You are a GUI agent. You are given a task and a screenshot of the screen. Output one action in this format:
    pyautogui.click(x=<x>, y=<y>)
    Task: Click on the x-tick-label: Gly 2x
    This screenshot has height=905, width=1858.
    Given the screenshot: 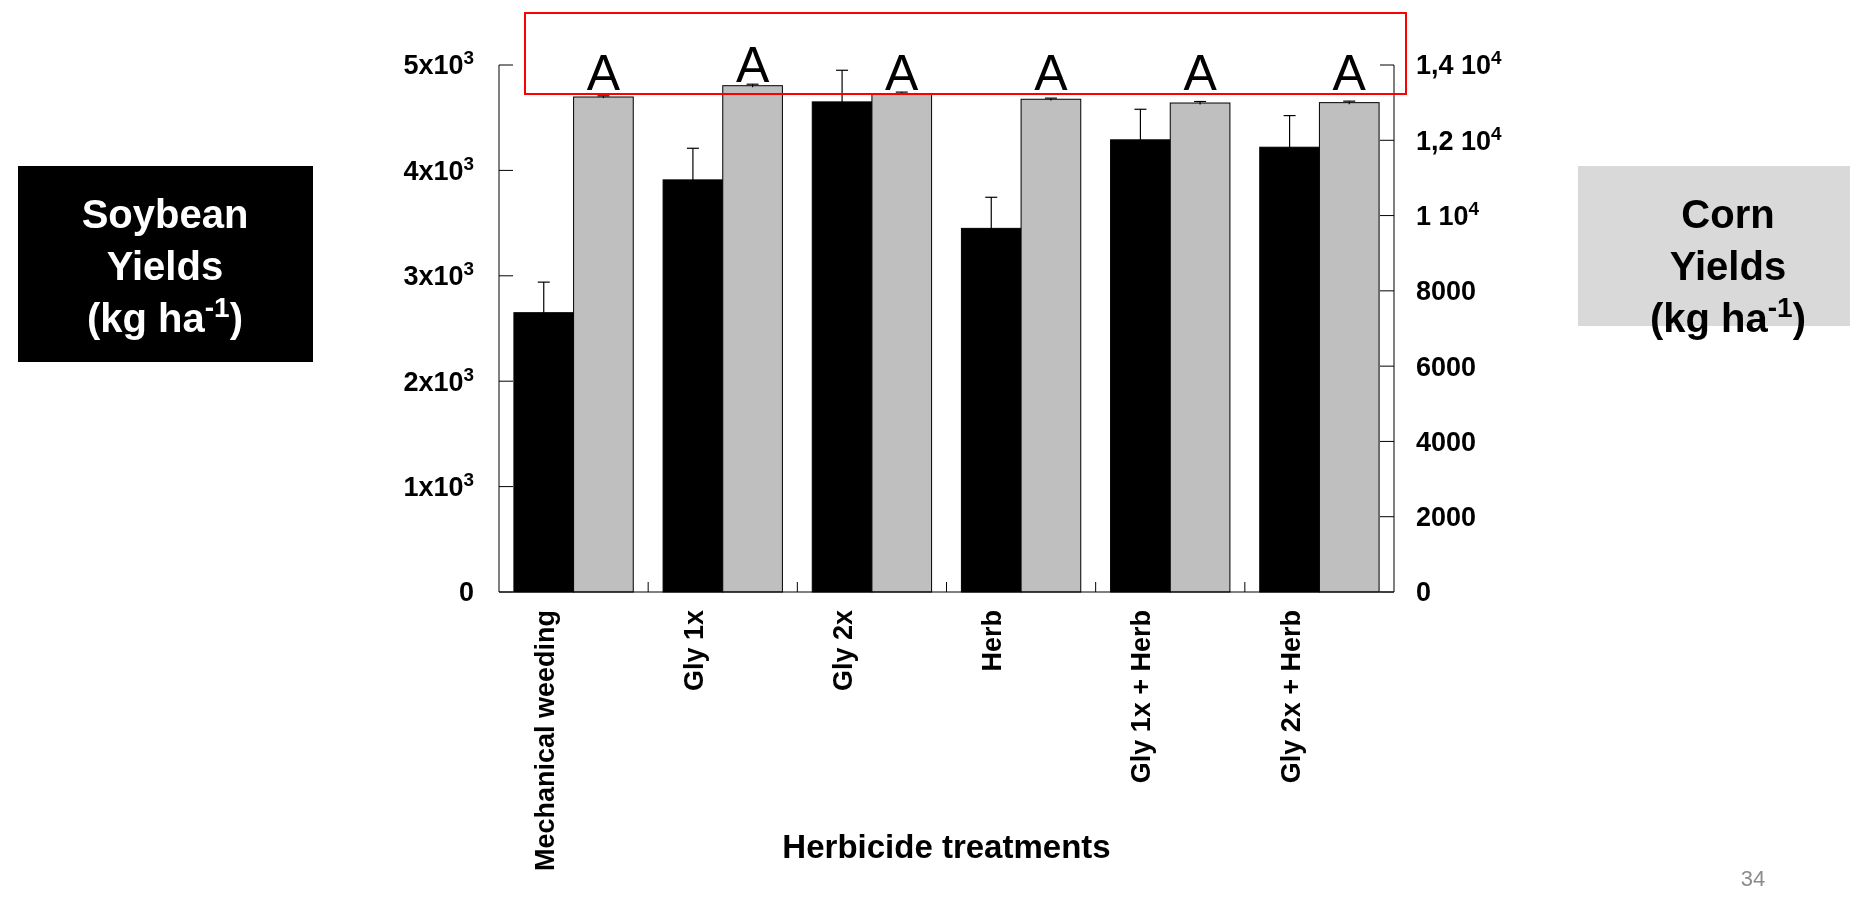 What is the action you would take?
    pyautogui.click(x=843, y=651)
    